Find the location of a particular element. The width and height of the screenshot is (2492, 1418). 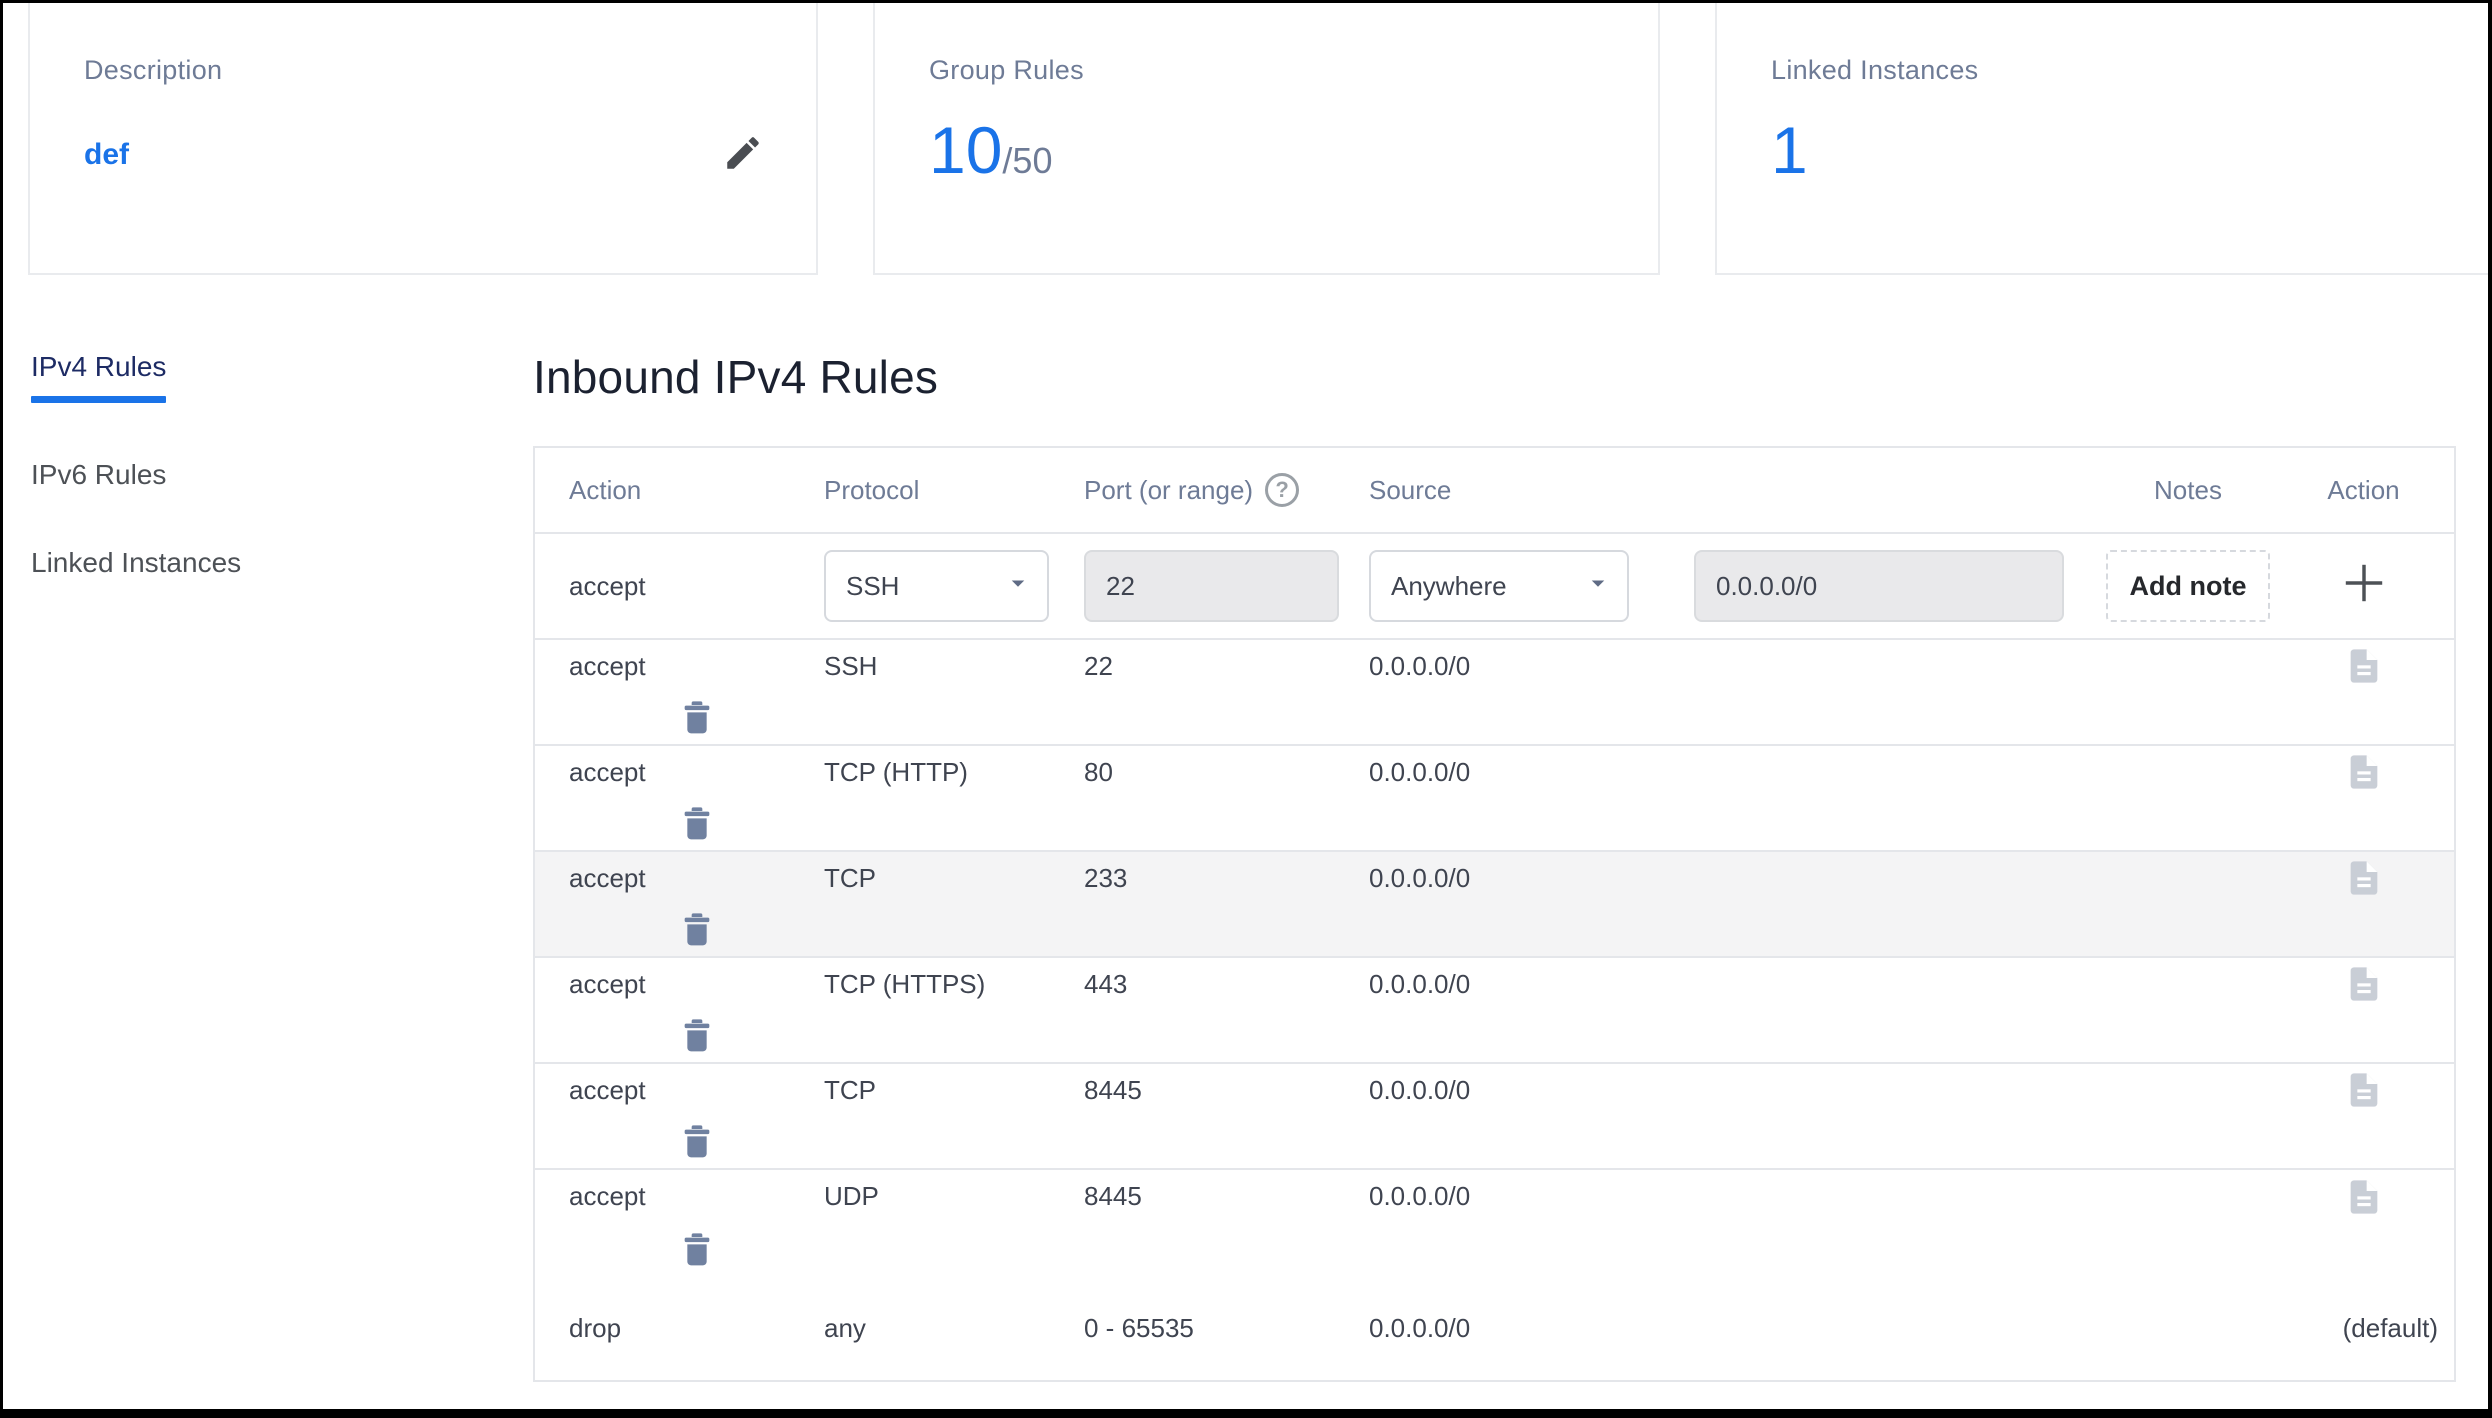

rule-action-value: drop is located at coordinates (595, 1327).